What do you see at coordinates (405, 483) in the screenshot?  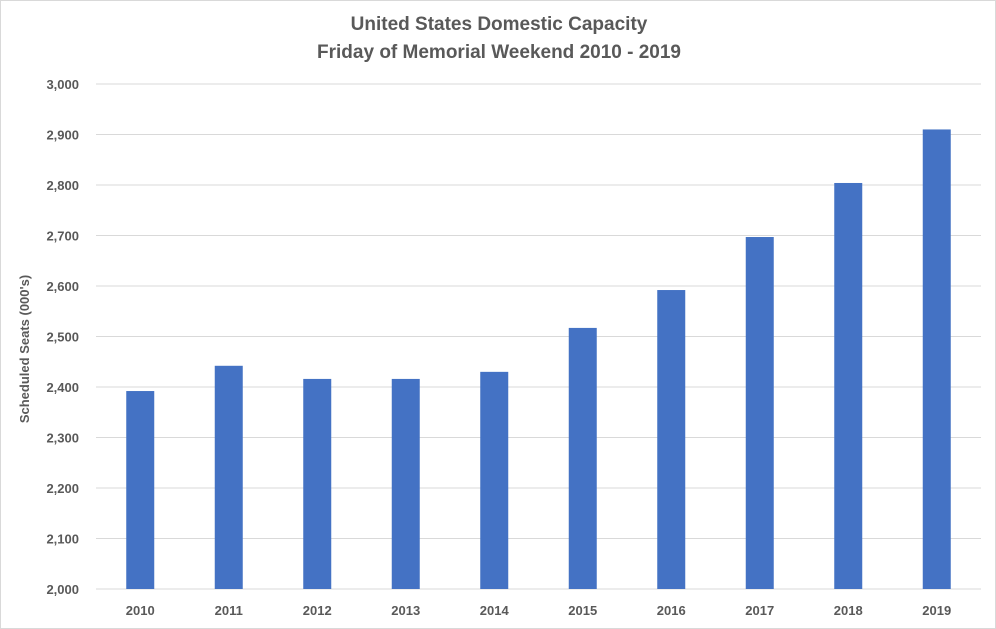 I see `bar-2013` at bounding box center [405, 483].